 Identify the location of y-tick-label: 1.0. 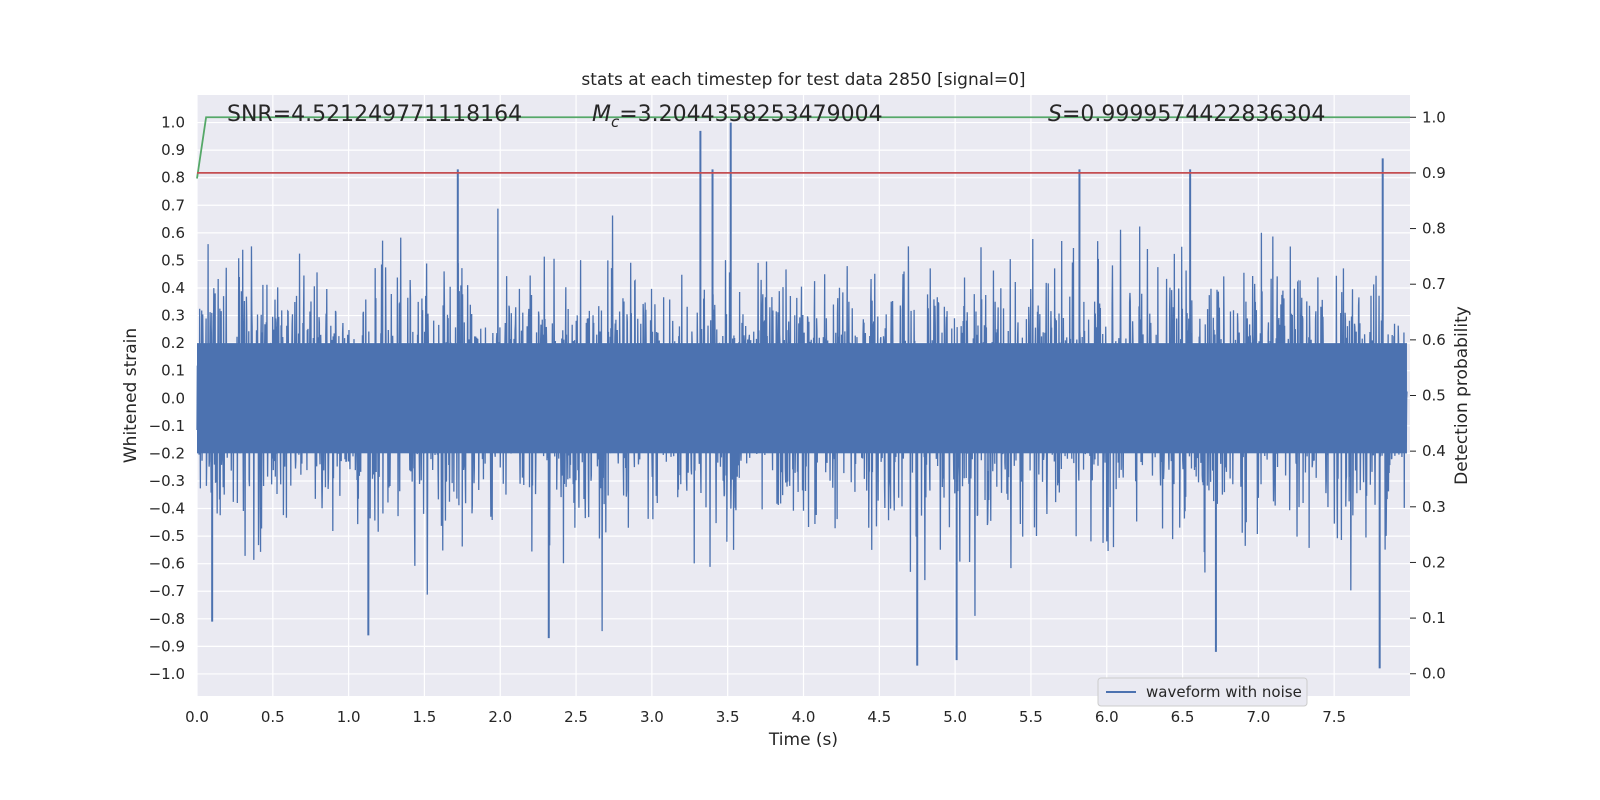
(173, 123).